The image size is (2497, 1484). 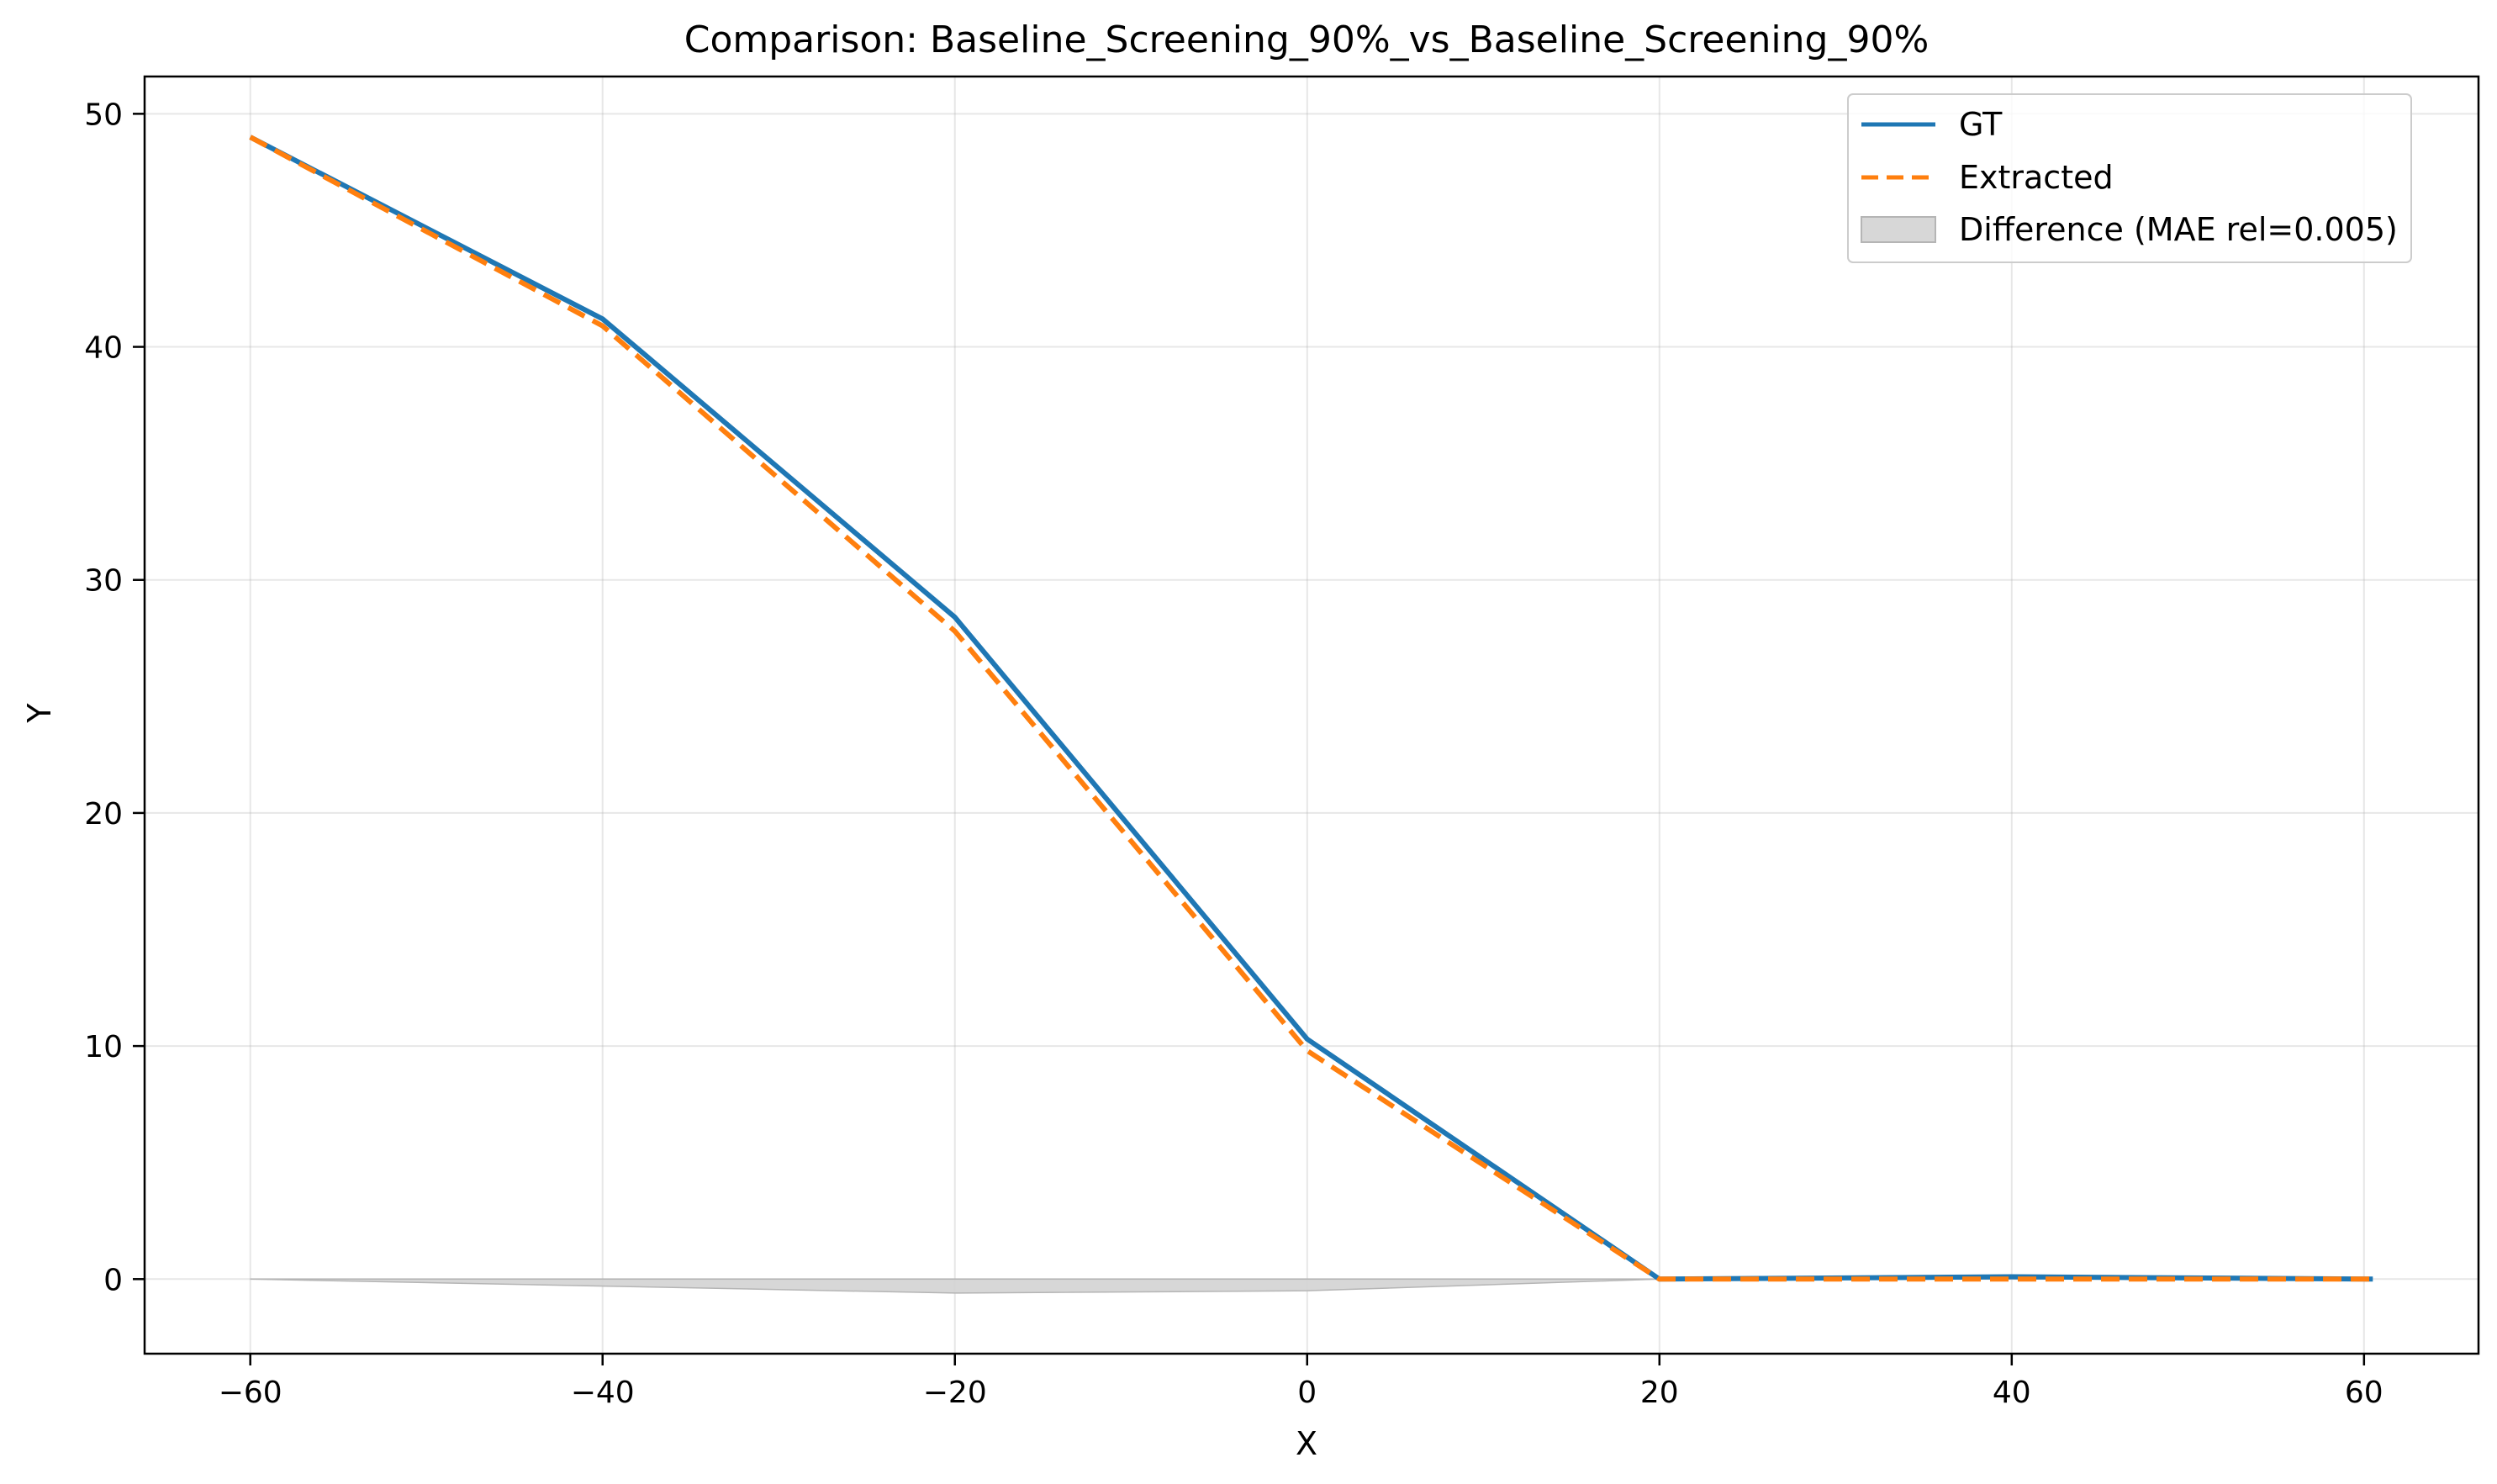 I want to click on x-tick-label-5: 40, so click(x=2012, y=1393).